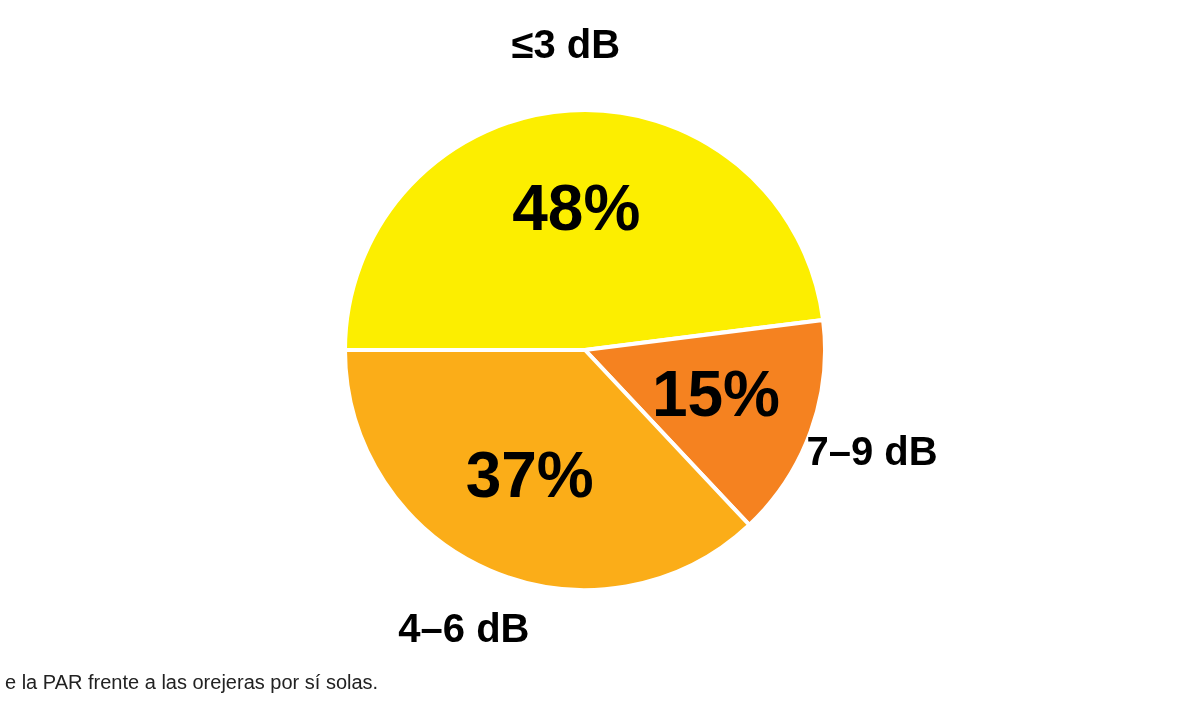 Image resolution: width=1183 pixels, height=707 pixels. What do you see at coordinates (529, 474) in the screenshot?
I see `data-label: 37%` at bounding box center [529, 474].